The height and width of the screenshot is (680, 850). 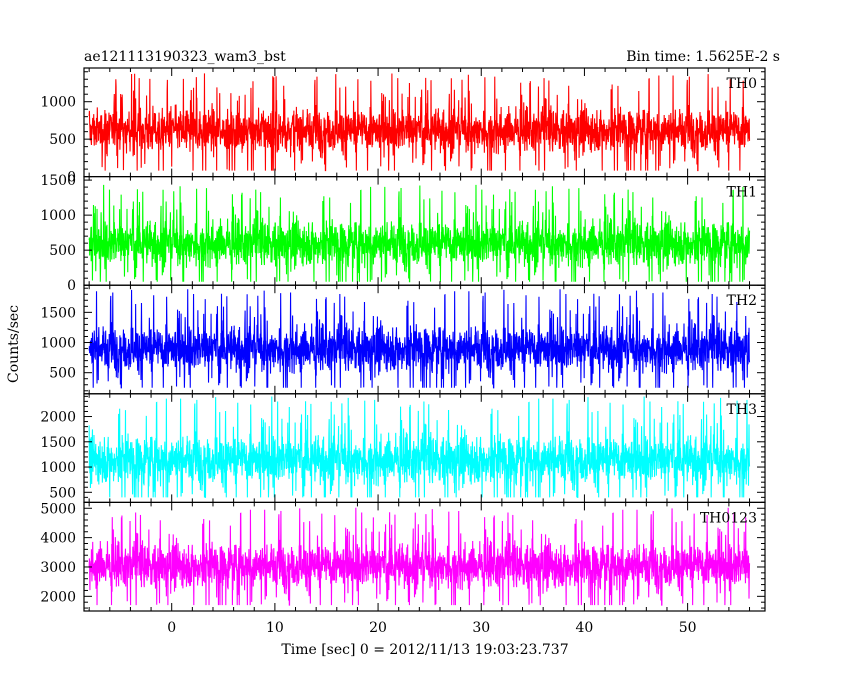 I want to click on panel-th0: 0 500 1000 TH0, so click(x=403, y=126).